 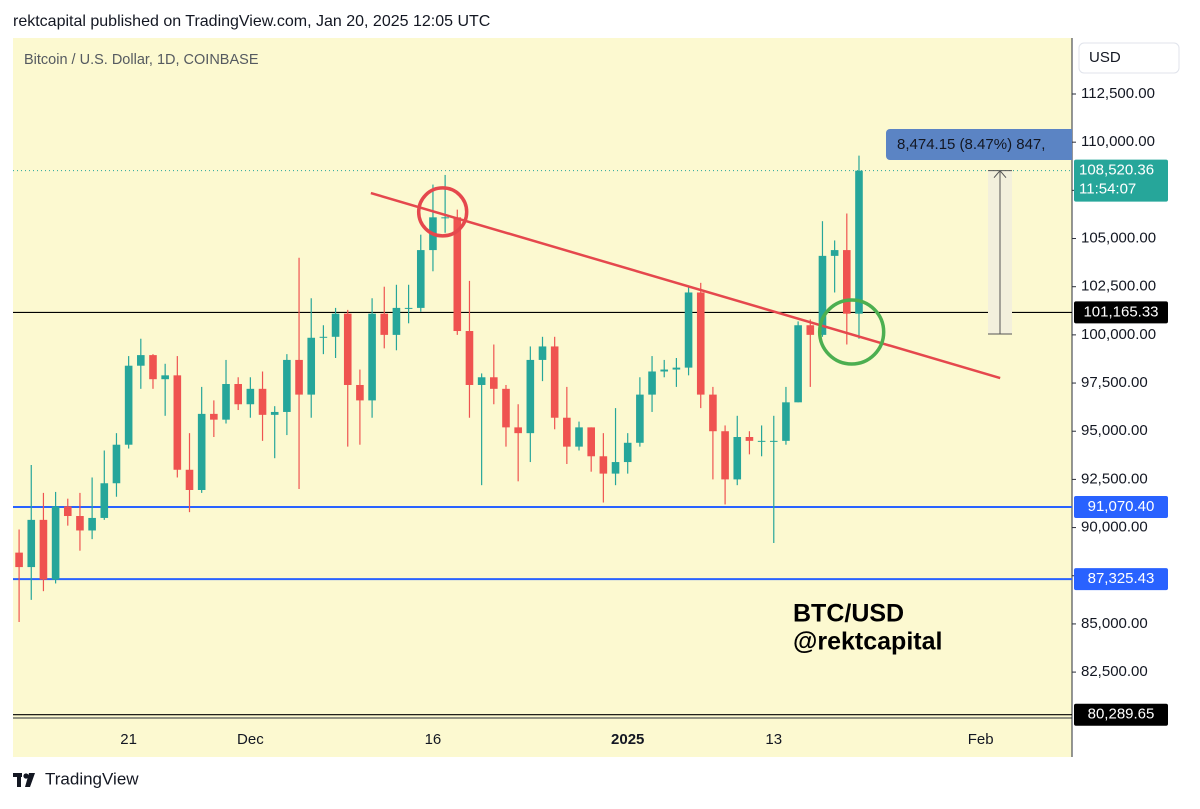 I want to click on measure-label-box, so click(x=979, y=144).